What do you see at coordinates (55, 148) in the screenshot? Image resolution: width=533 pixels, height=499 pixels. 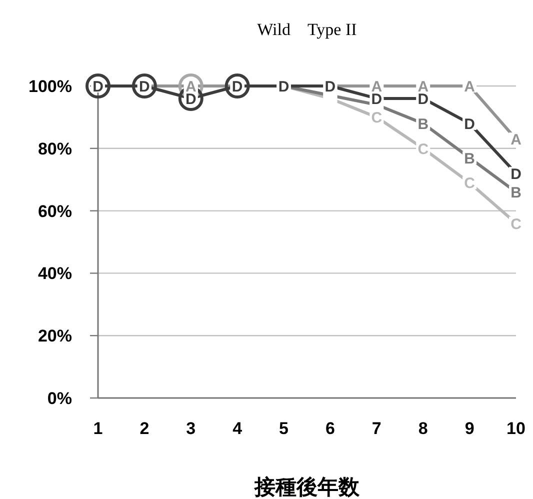 I see `y-tick-label: 80%` at bounding box center [55, 148].